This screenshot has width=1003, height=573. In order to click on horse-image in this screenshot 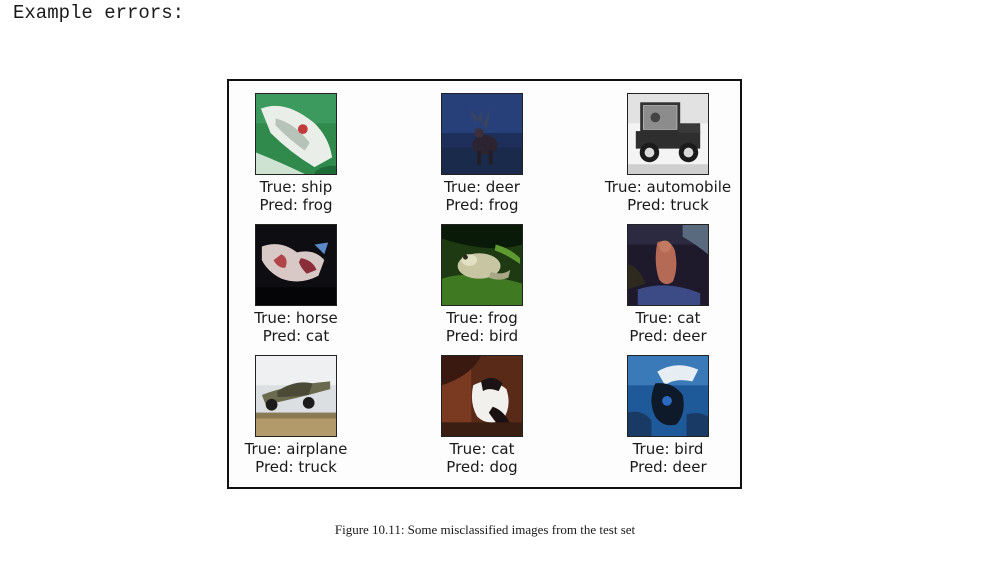, I will do `click(296, 265)`.